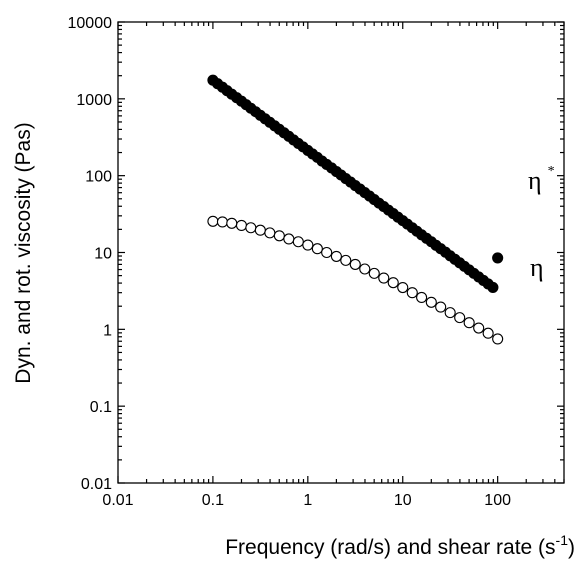 Image resolution: width=584 pixels, height=563 pixels. What do you see at coordinates (497, 500) in the screenshot?
I see `x-tick-label: 100` at bounding box center [497, 500].